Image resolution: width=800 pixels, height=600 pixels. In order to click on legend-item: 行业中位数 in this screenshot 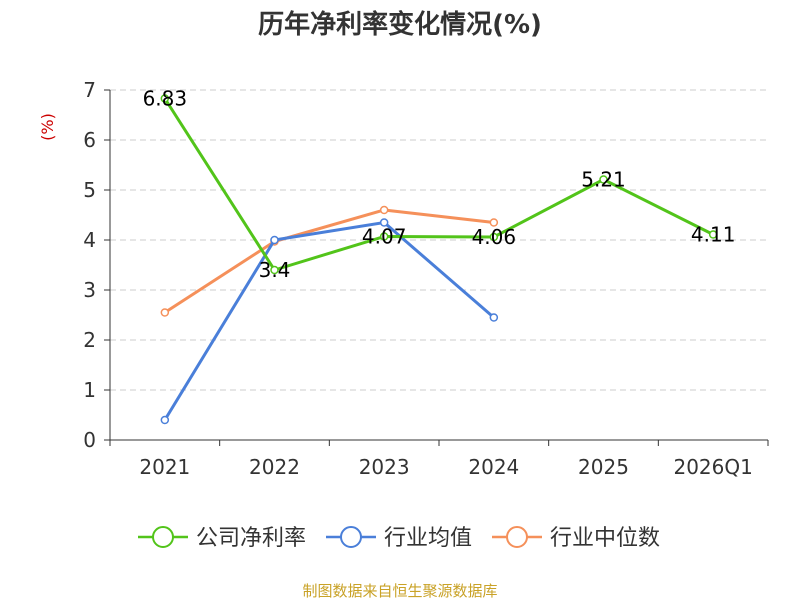, I will do `click(576, 538)`.